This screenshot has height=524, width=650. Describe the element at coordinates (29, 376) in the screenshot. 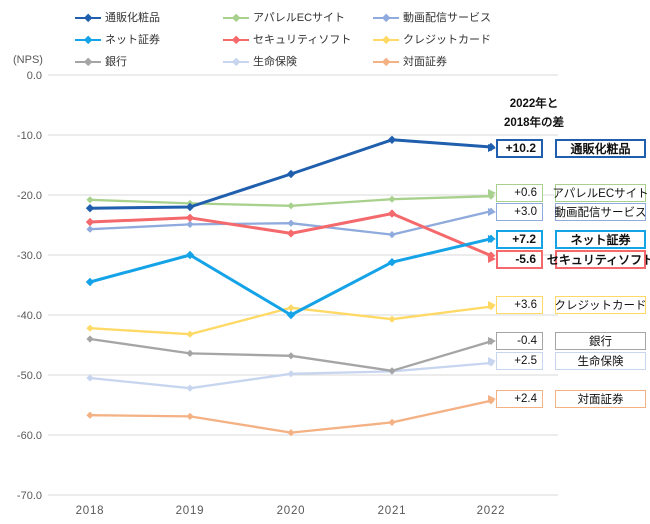

I see `y-tick-label: -50.0` at that location.